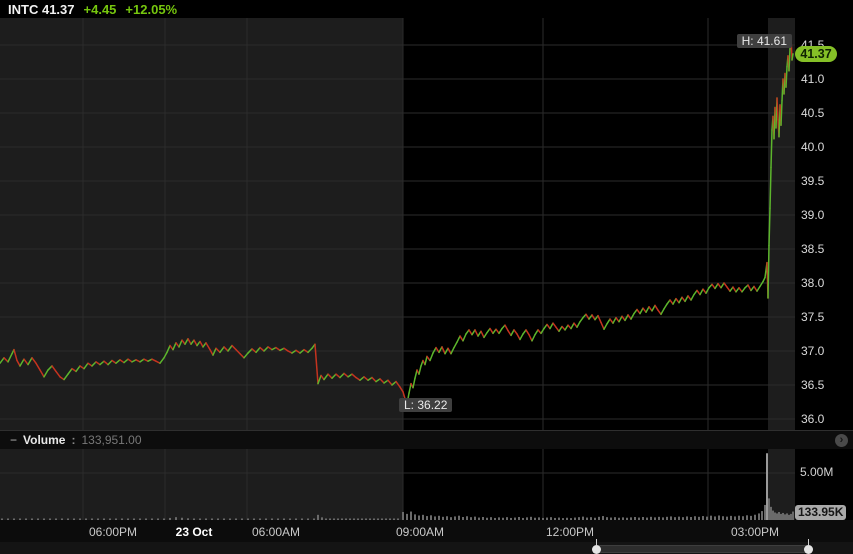 Image resolution: width=853 pixels, height=554 pixels. I want to click on price-axis-label: 36.0, so click(813, 419).